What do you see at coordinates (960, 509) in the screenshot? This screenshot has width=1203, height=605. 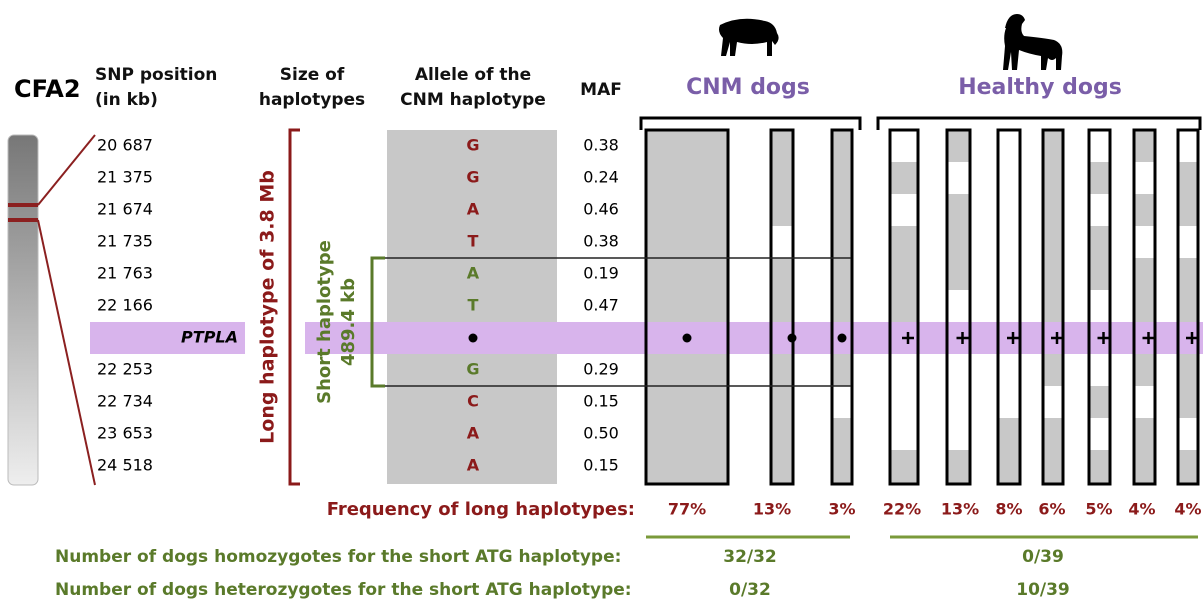 I see `frequency-value: 13%` at bounding box center [960, 509].